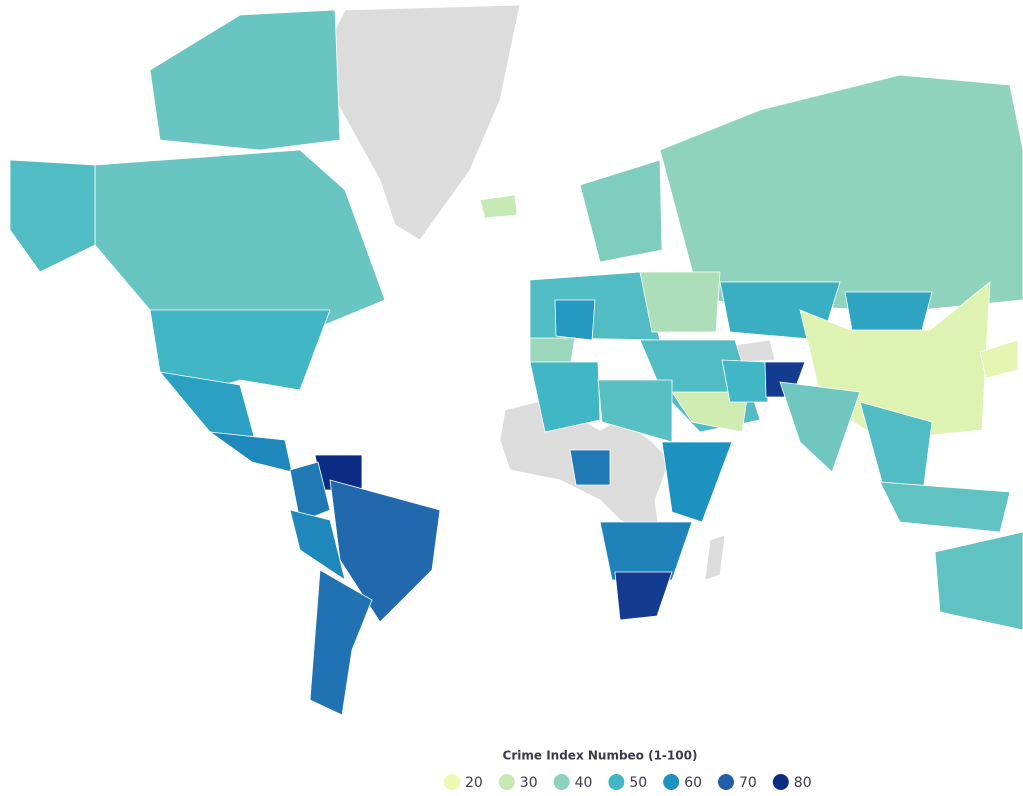 The height and width of the screenshot is (796, 1023). What do you see at coordinates (748, 783) in the screenshot?
I see `legend-label: 70` at bounding box center [748, 783].